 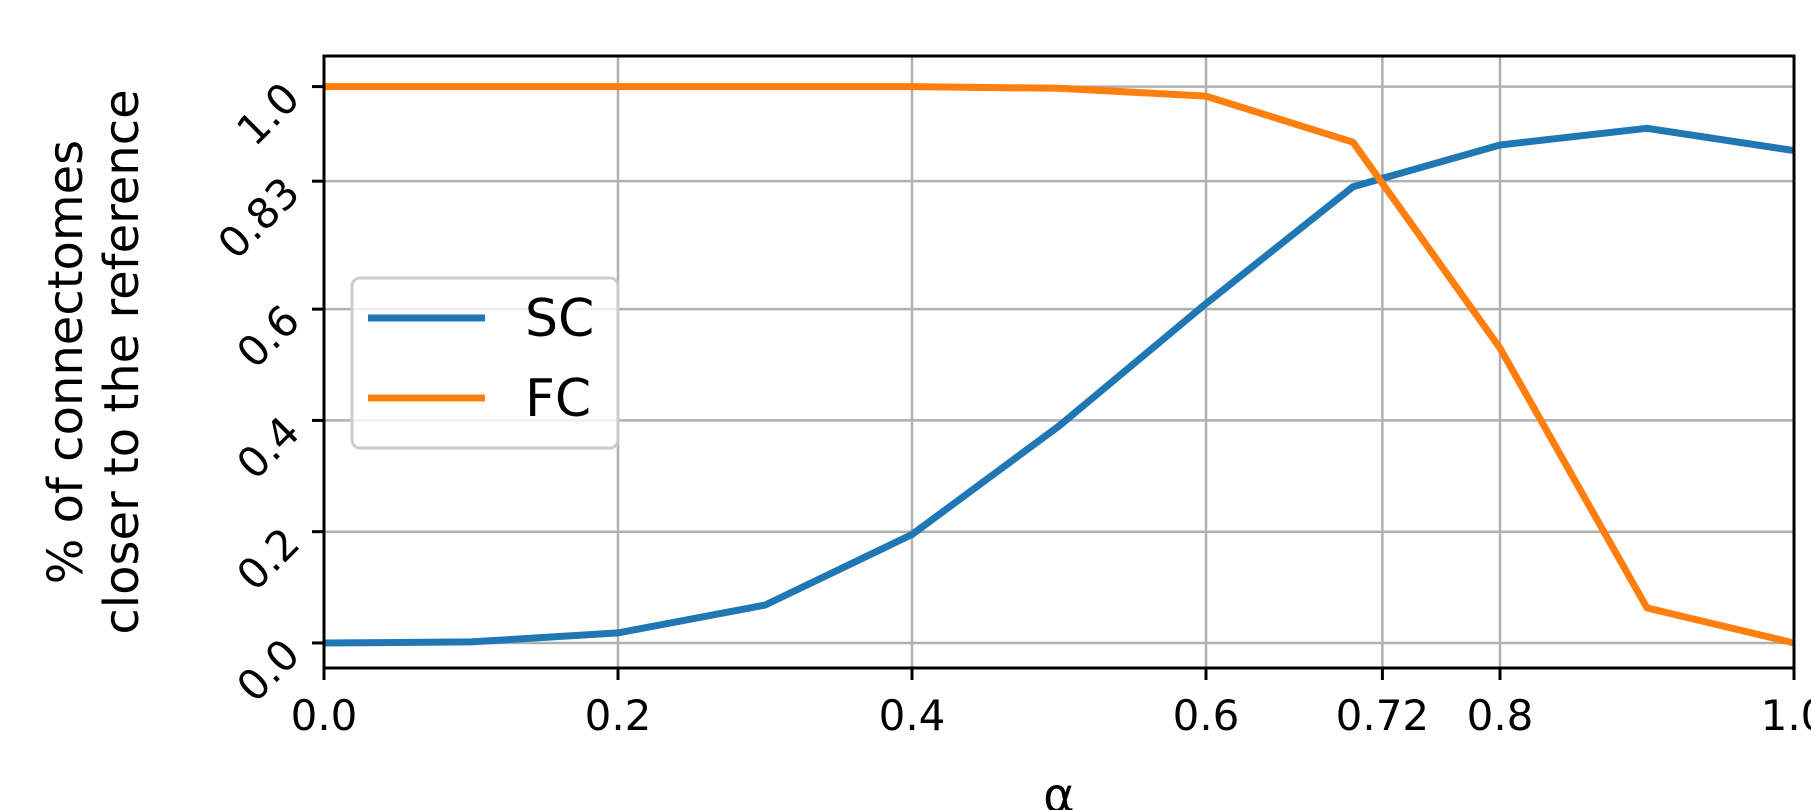 I want to click on y-tick-label-tick-0-6: 0.6, so click(x=268, y=337).